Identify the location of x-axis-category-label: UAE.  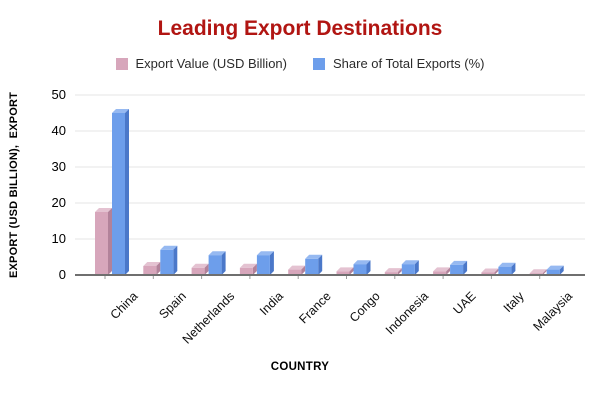
(465, 303).